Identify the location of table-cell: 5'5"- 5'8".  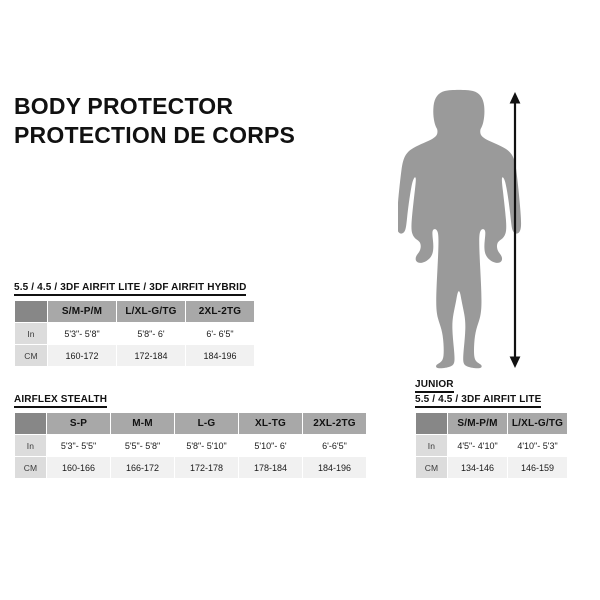
(142, 445).